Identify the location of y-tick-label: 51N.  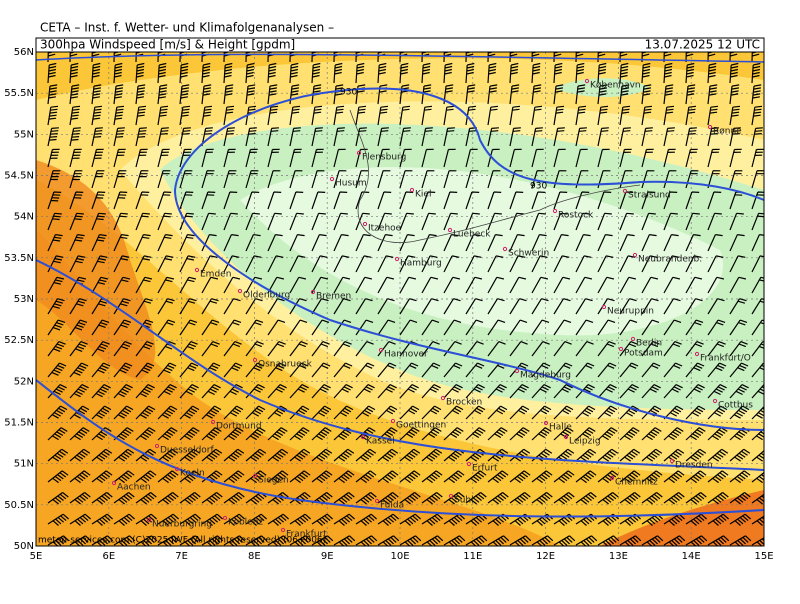
(24, 464).